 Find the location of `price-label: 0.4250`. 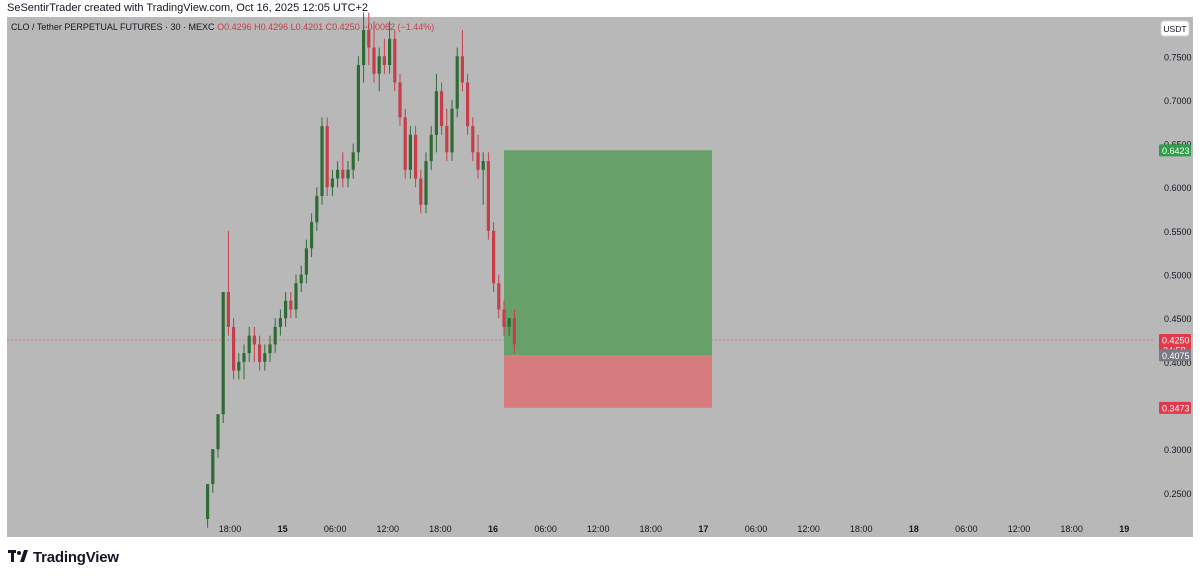

price-label: 0.4250 is located at coordinates (1176, 341).